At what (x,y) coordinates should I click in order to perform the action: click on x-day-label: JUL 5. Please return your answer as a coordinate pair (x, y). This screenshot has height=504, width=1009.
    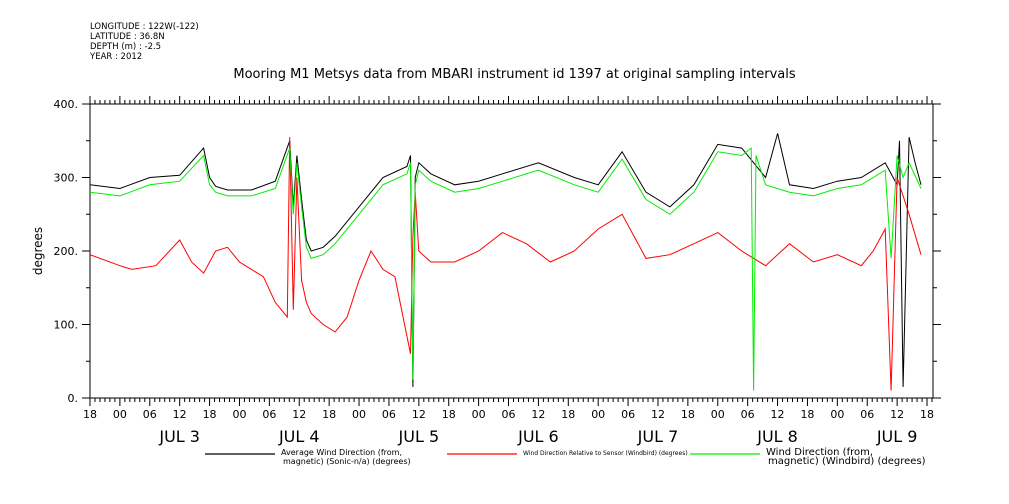
    Looking at the image, I should click on (419, 436).